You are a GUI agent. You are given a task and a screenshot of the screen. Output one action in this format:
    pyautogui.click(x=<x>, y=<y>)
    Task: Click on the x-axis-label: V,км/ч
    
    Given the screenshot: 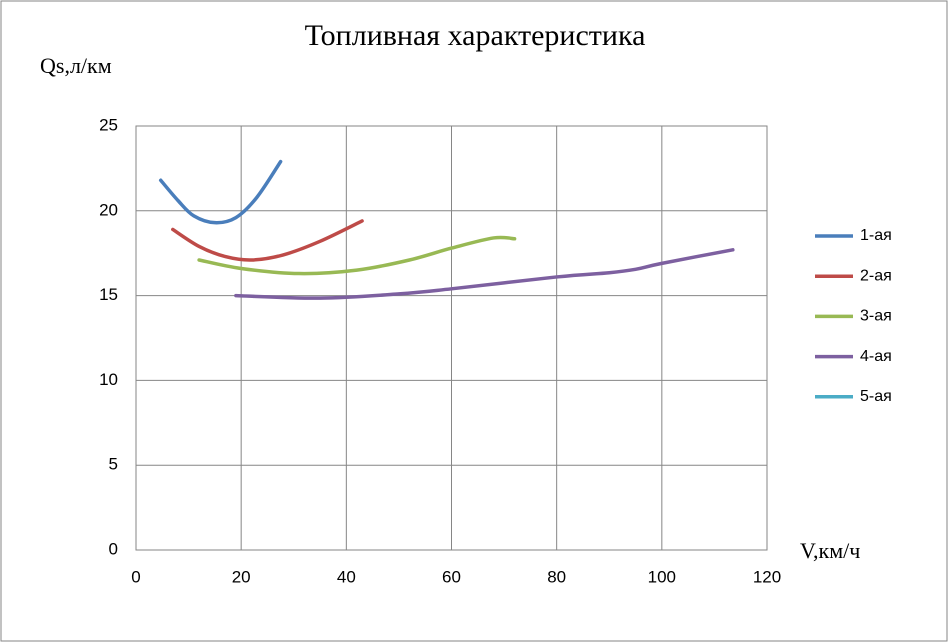 What is the action you would take?
    pyautogui.click(x=830, y=550)
    